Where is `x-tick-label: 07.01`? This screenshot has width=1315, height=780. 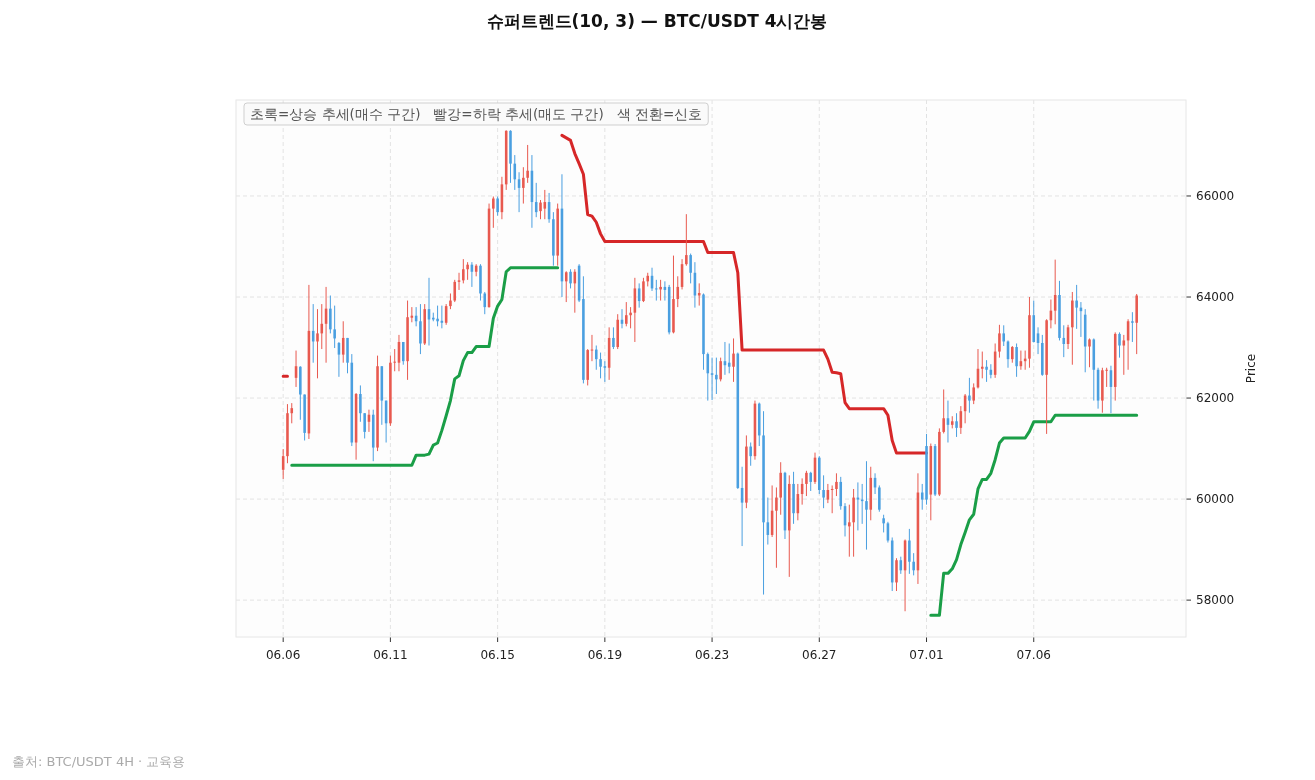
x-tick-label: 07.01 is located at coordinates (926, 655).